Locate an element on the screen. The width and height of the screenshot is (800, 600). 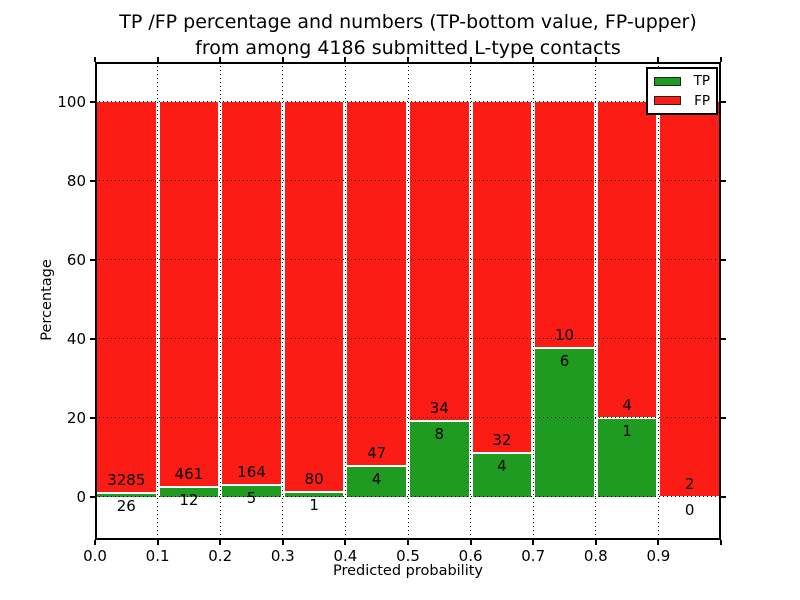
x-tick-label: 0.2 is located at coordinates (220, 556).